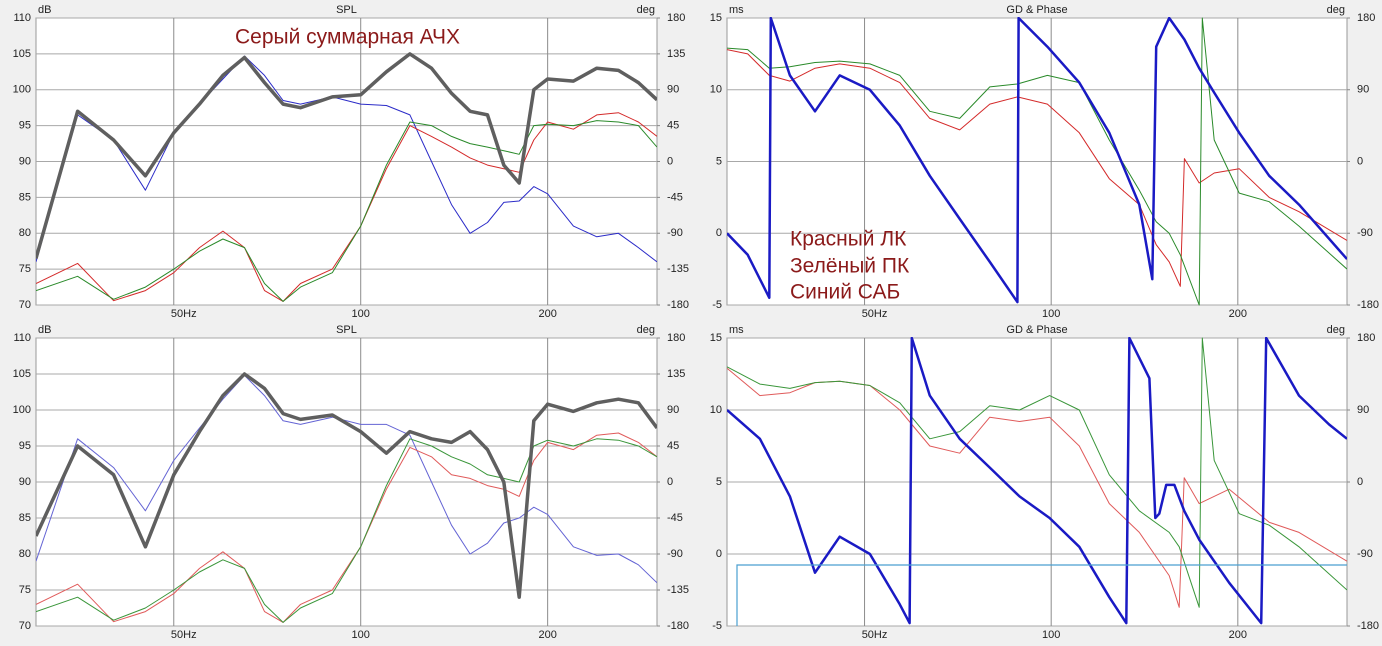 The width and height of the screenshot is (1382, 646). Describe the element at coordinates (347, 37) in the screenshot. I see `annotation: Серый суммарная АЧХ` at that location.